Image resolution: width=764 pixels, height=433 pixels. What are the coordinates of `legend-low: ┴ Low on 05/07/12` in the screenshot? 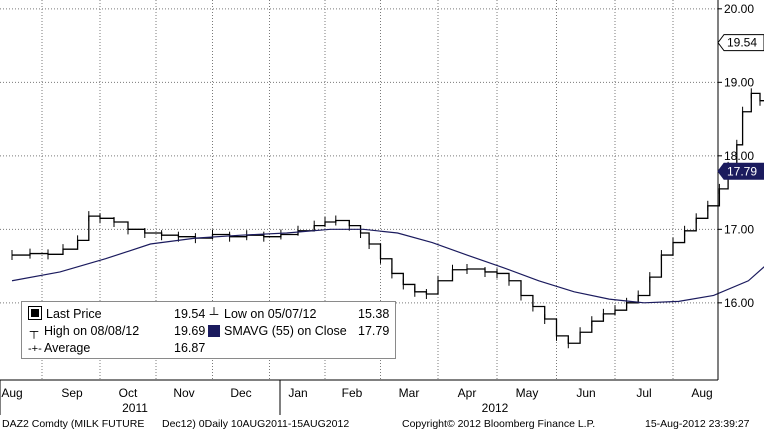 It's located at (262, 314).